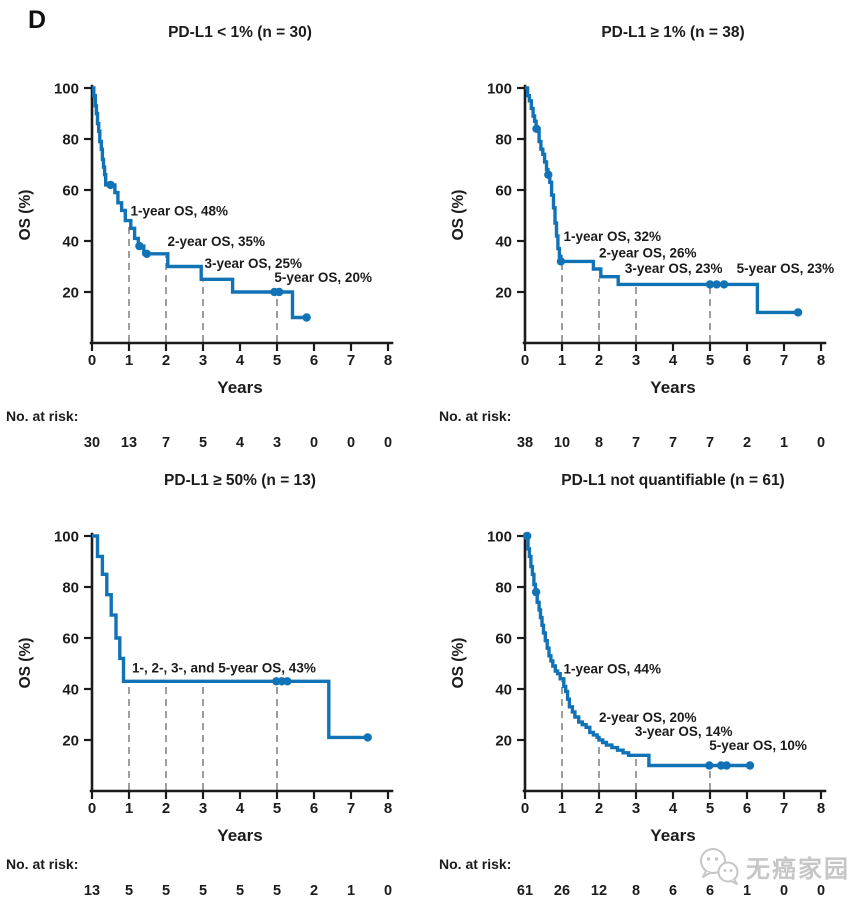 The width and height of the screenshot is (863, 902). What do you see at coordinates (562, 443) in the screenshot?
I see `risk-count: 10` at bounding box center [562, 443].